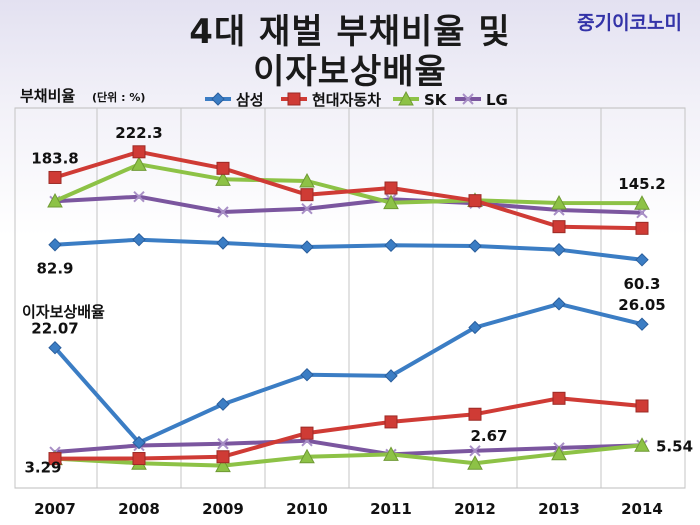 Image resolution: width=700 pixels, height=525 pixels. I want to click on x-tick-label: 2014, so click(642, 509).